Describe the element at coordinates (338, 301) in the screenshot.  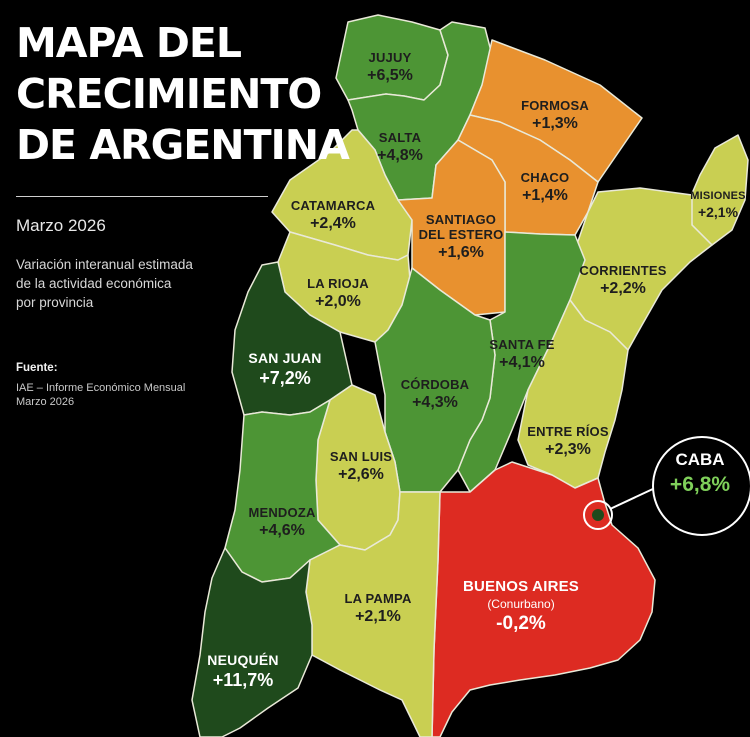
I see `province-value: +2,0%` at that location.